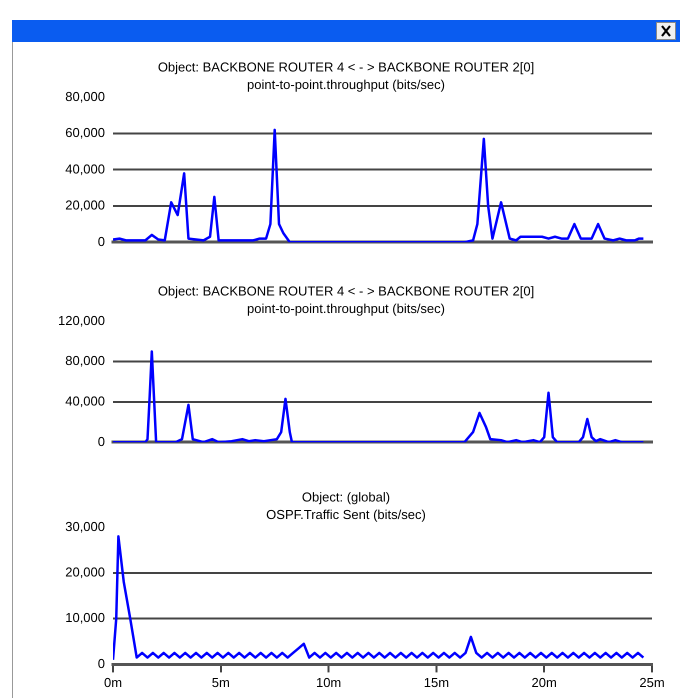 The height and width of the screenshot is (698, 680). What do you see at coordinates (113, 682) in the screenshot?
I see `x-tick-label: 0m` at bounding box center [113, 682].